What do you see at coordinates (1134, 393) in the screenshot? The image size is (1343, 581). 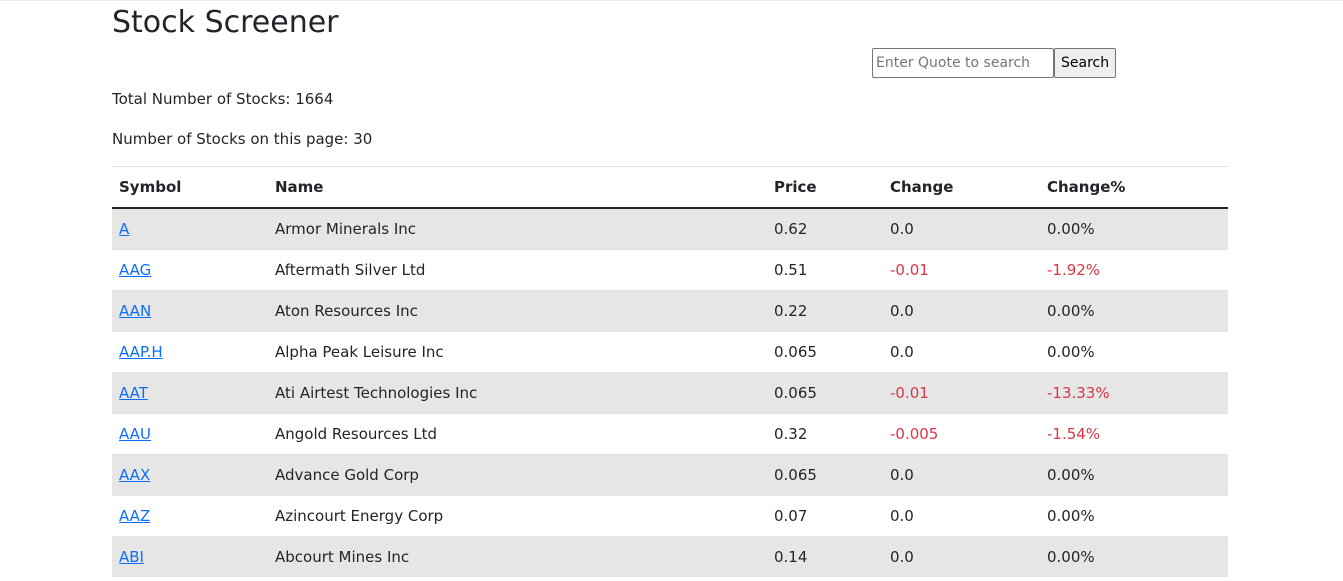 I see `change-percent-cell: -13.33%` at bounding box center [1134, 393].